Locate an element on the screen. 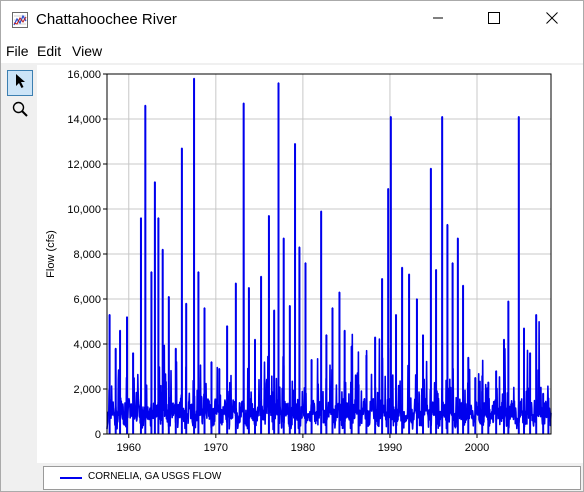  chart-app-icon is located at coordinates (20, 20).